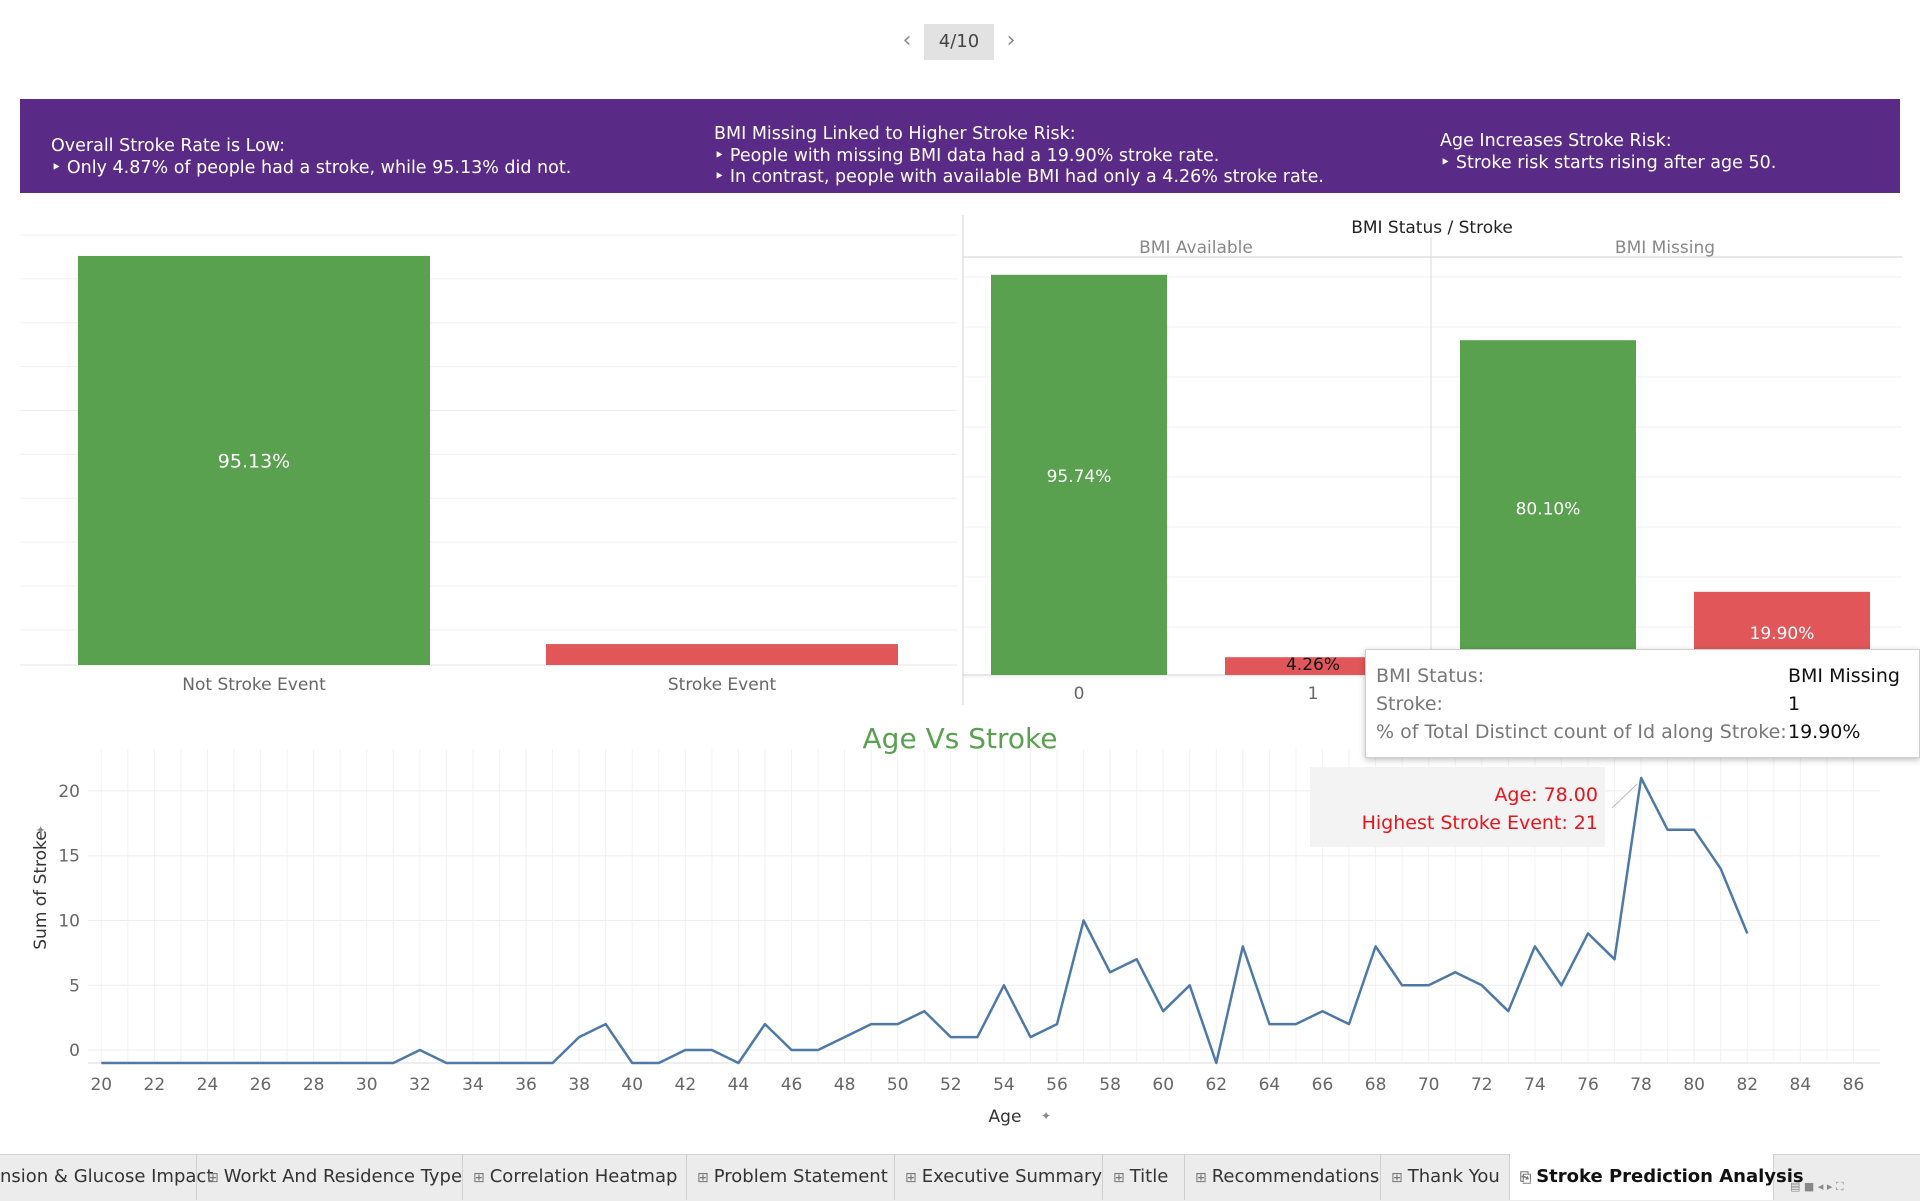 The image size is (1920, 1201). I want to click on x-tick-label: 50, so click(898, 1085).